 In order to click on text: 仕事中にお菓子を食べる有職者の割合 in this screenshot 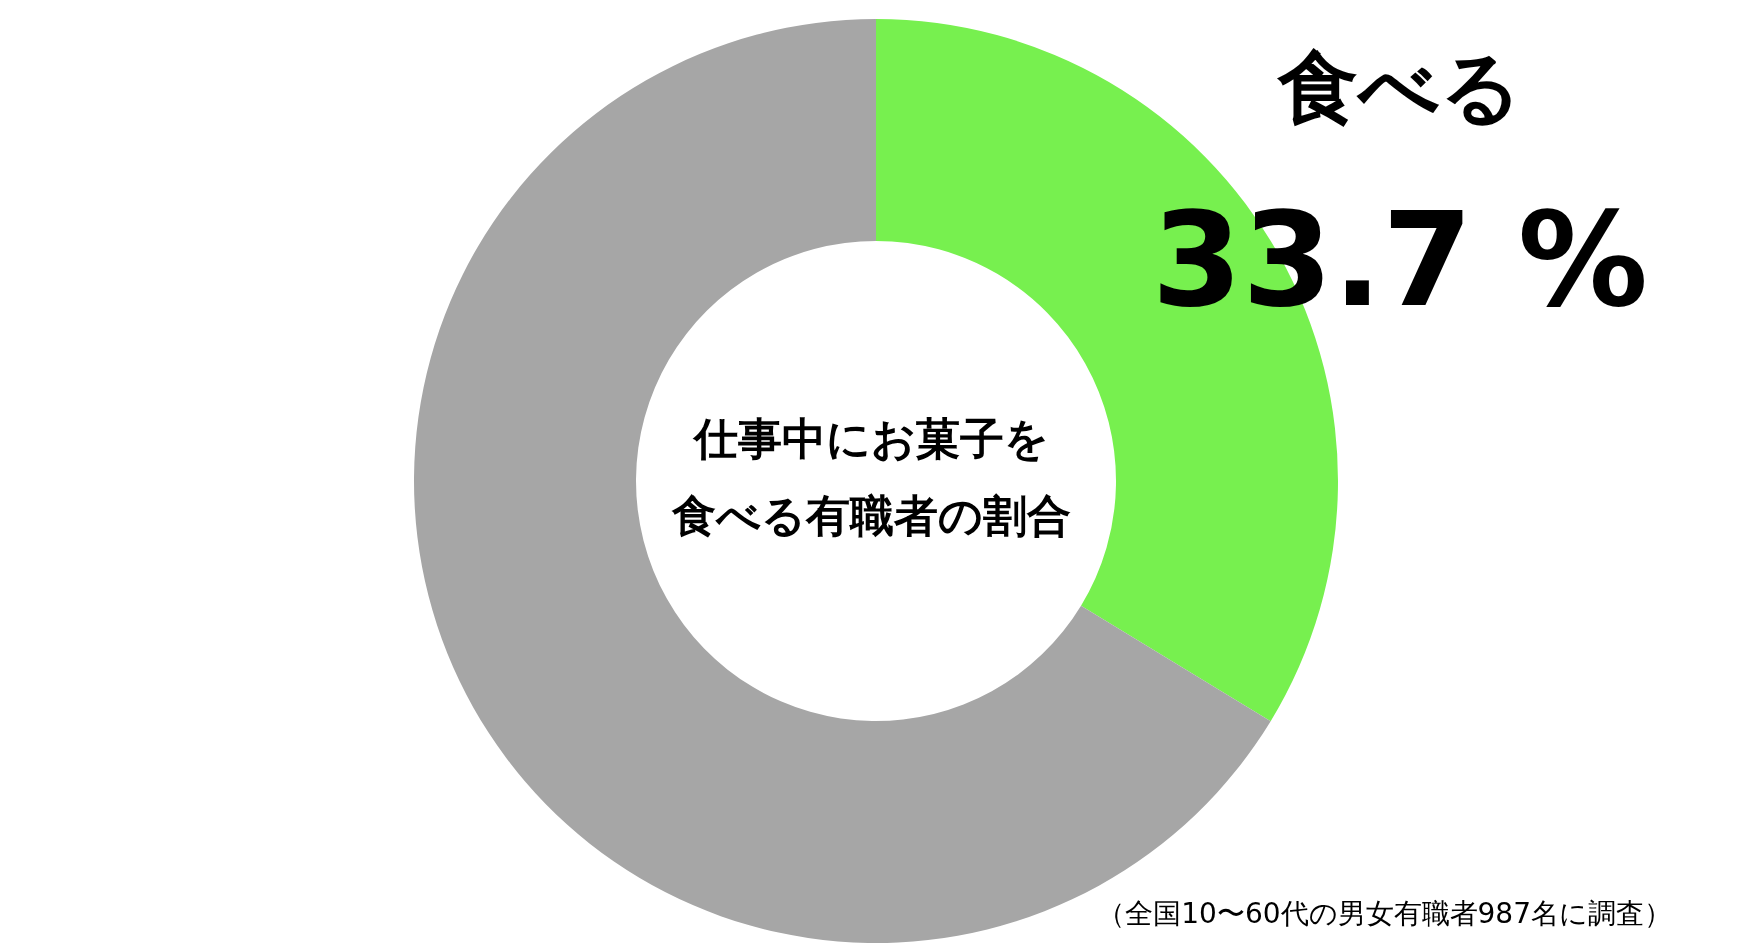, I will do `click(871, 477)`.